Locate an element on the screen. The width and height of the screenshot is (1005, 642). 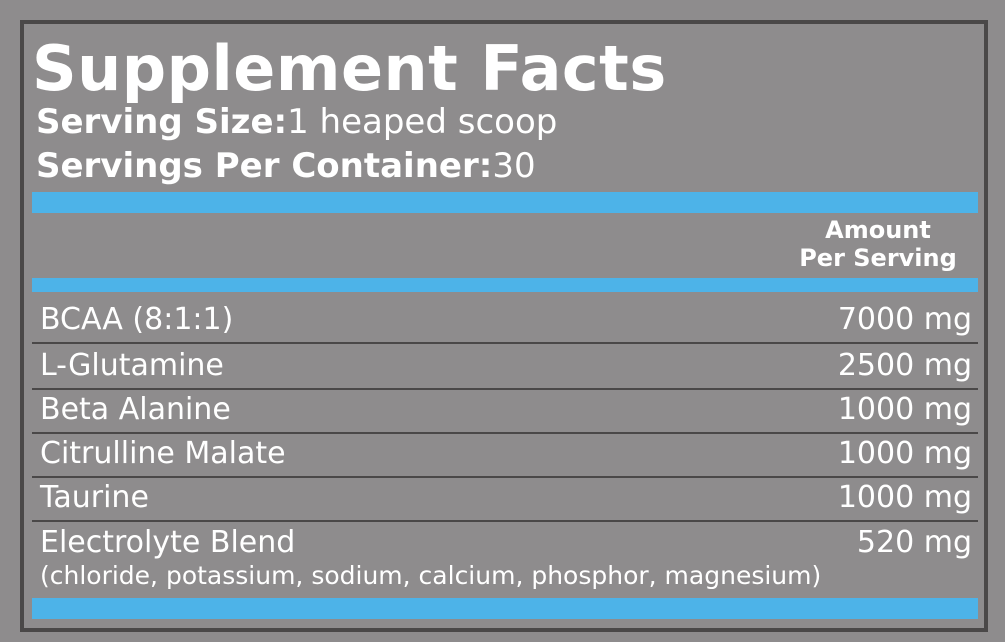
serving-size: Serving Size:1 heaped scoop is located at coordinates (297, 122).